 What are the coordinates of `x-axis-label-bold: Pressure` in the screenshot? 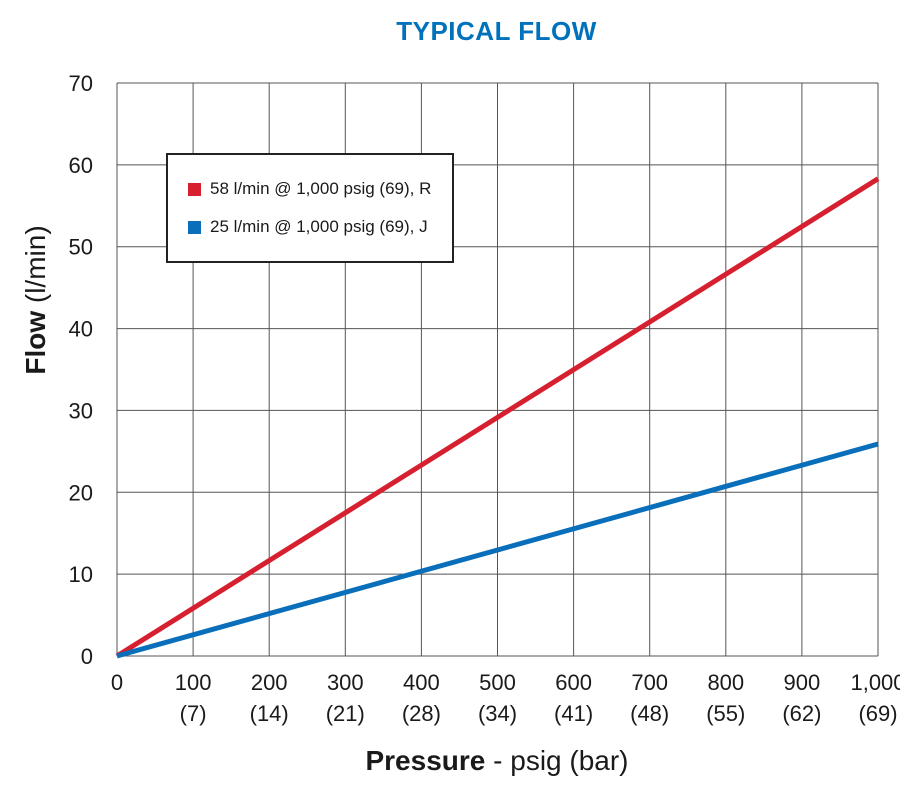 It's located at (425, 760).